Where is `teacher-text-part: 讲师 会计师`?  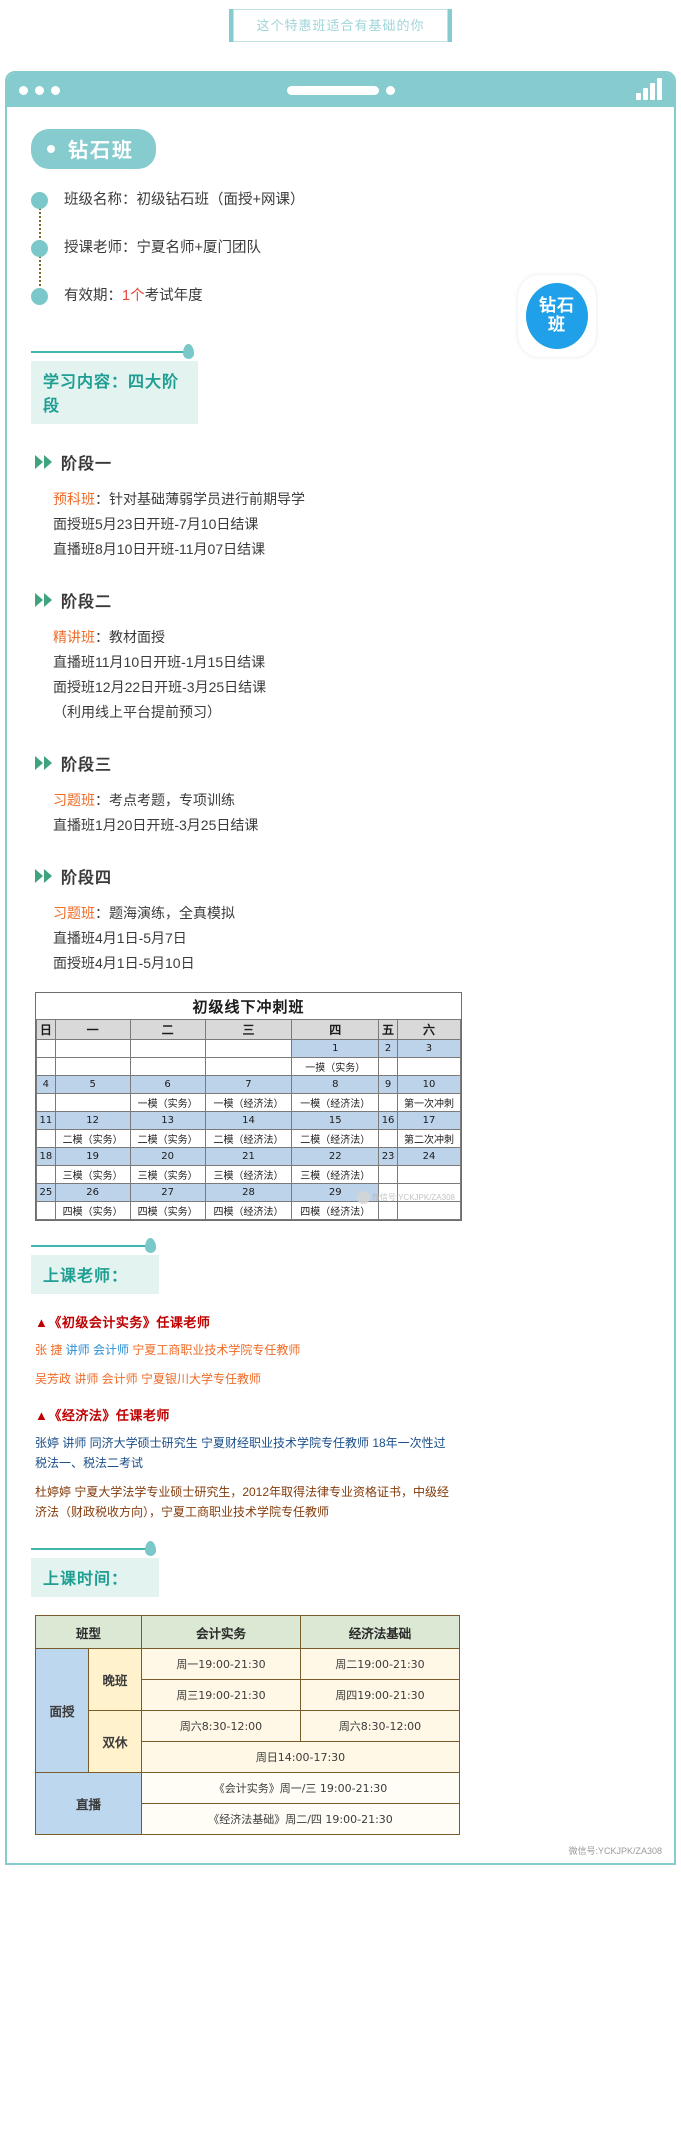 teacher-text-part: 讲师 会计师 is located at coordinates (99, 1350).